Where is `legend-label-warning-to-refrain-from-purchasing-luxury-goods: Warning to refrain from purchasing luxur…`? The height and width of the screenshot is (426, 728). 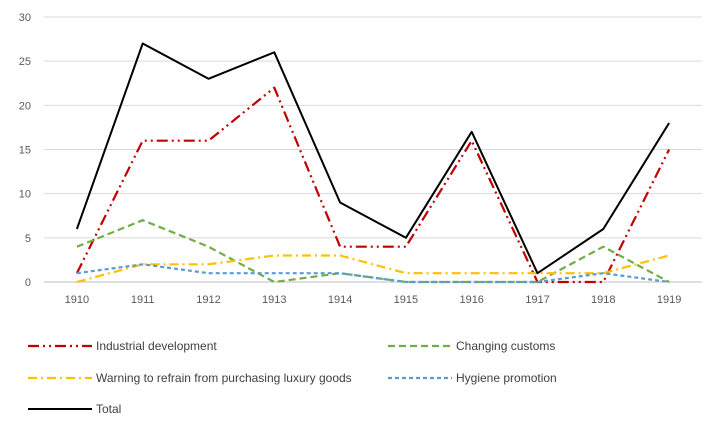 legend-label-warning-to-refrain-from-purchasing-luxury-goods: Warning to refrain from purchasing luxur… is located at coordinates (224, 378).